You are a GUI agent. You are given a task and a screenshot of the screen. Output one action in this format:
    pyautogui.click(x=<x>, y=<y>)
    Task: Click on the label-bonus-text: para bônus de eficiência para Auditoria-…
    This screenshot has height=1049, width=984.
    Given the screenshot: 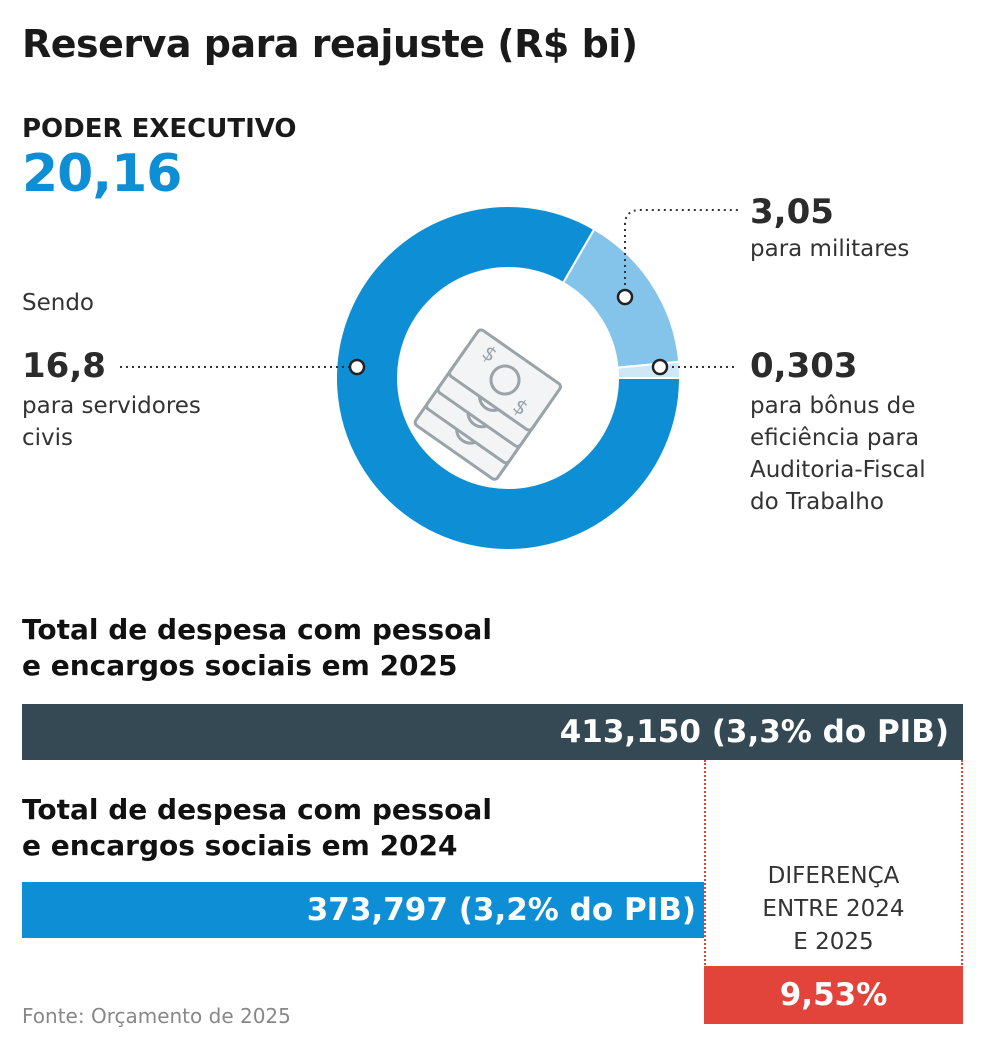 What is the action you would take?
    pyautogui.click(x=838, y=454)
    